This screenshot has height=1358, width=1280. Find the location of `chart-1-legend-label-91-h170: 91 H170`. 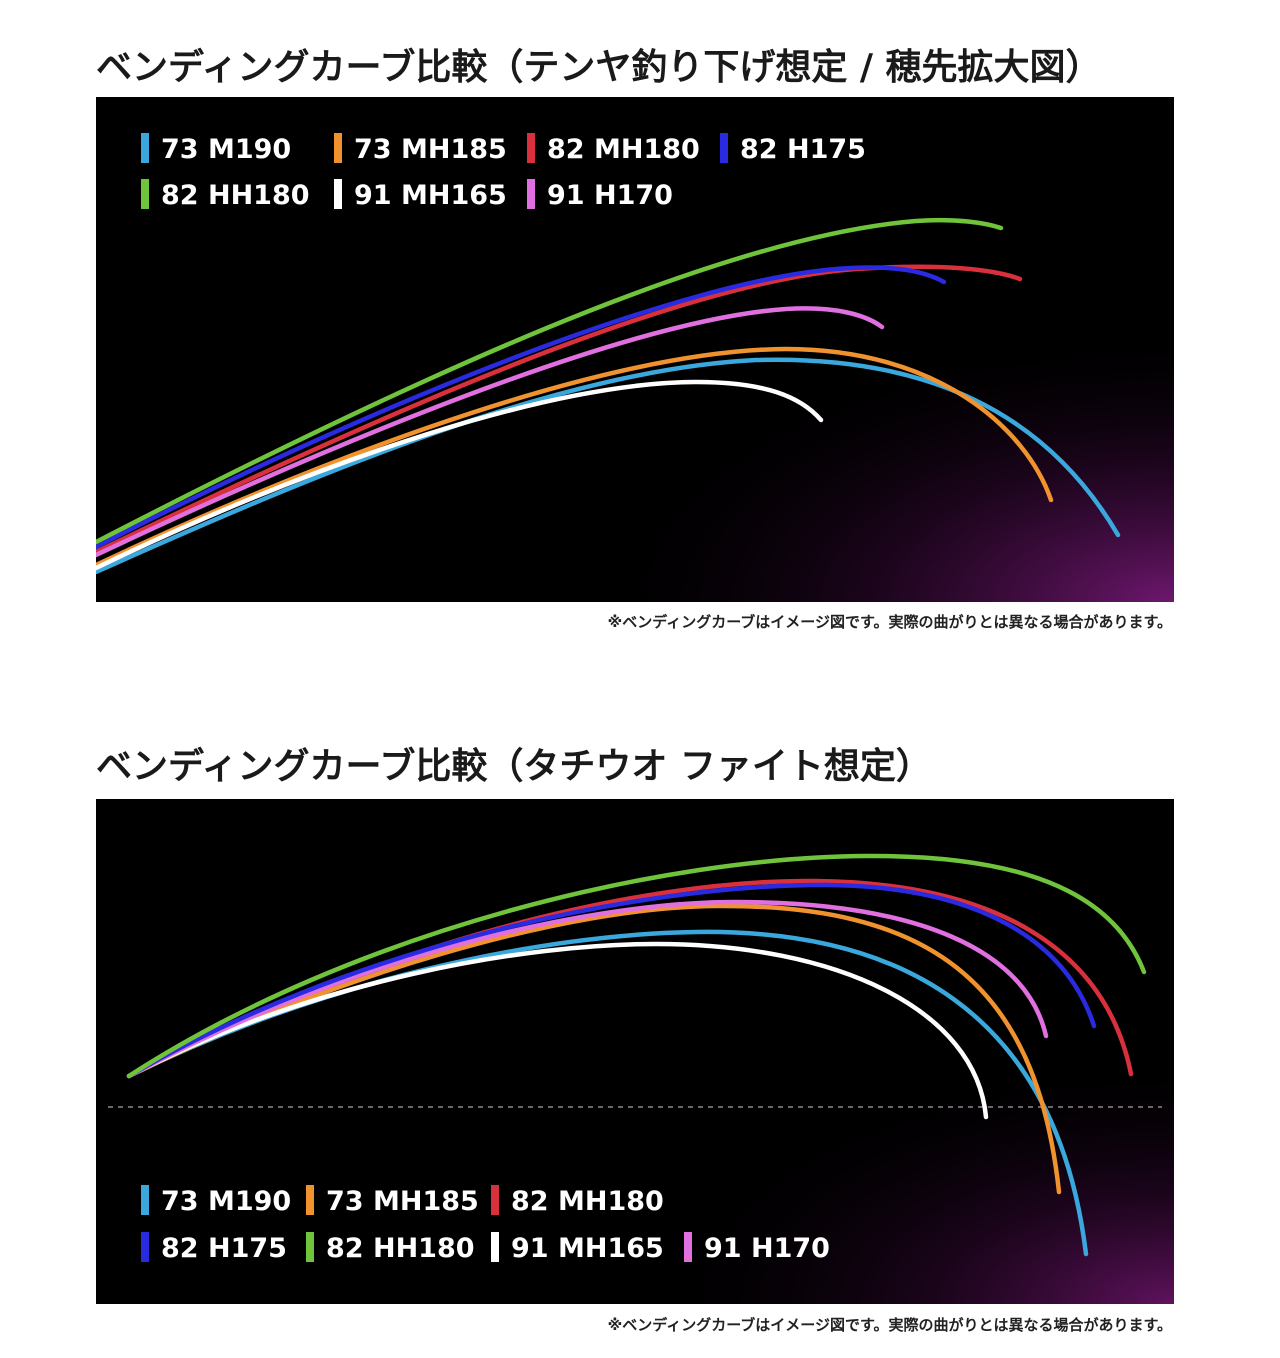

chart-1-legend-label-91-h170: 91 H170 is located at coordinates (610, 195).